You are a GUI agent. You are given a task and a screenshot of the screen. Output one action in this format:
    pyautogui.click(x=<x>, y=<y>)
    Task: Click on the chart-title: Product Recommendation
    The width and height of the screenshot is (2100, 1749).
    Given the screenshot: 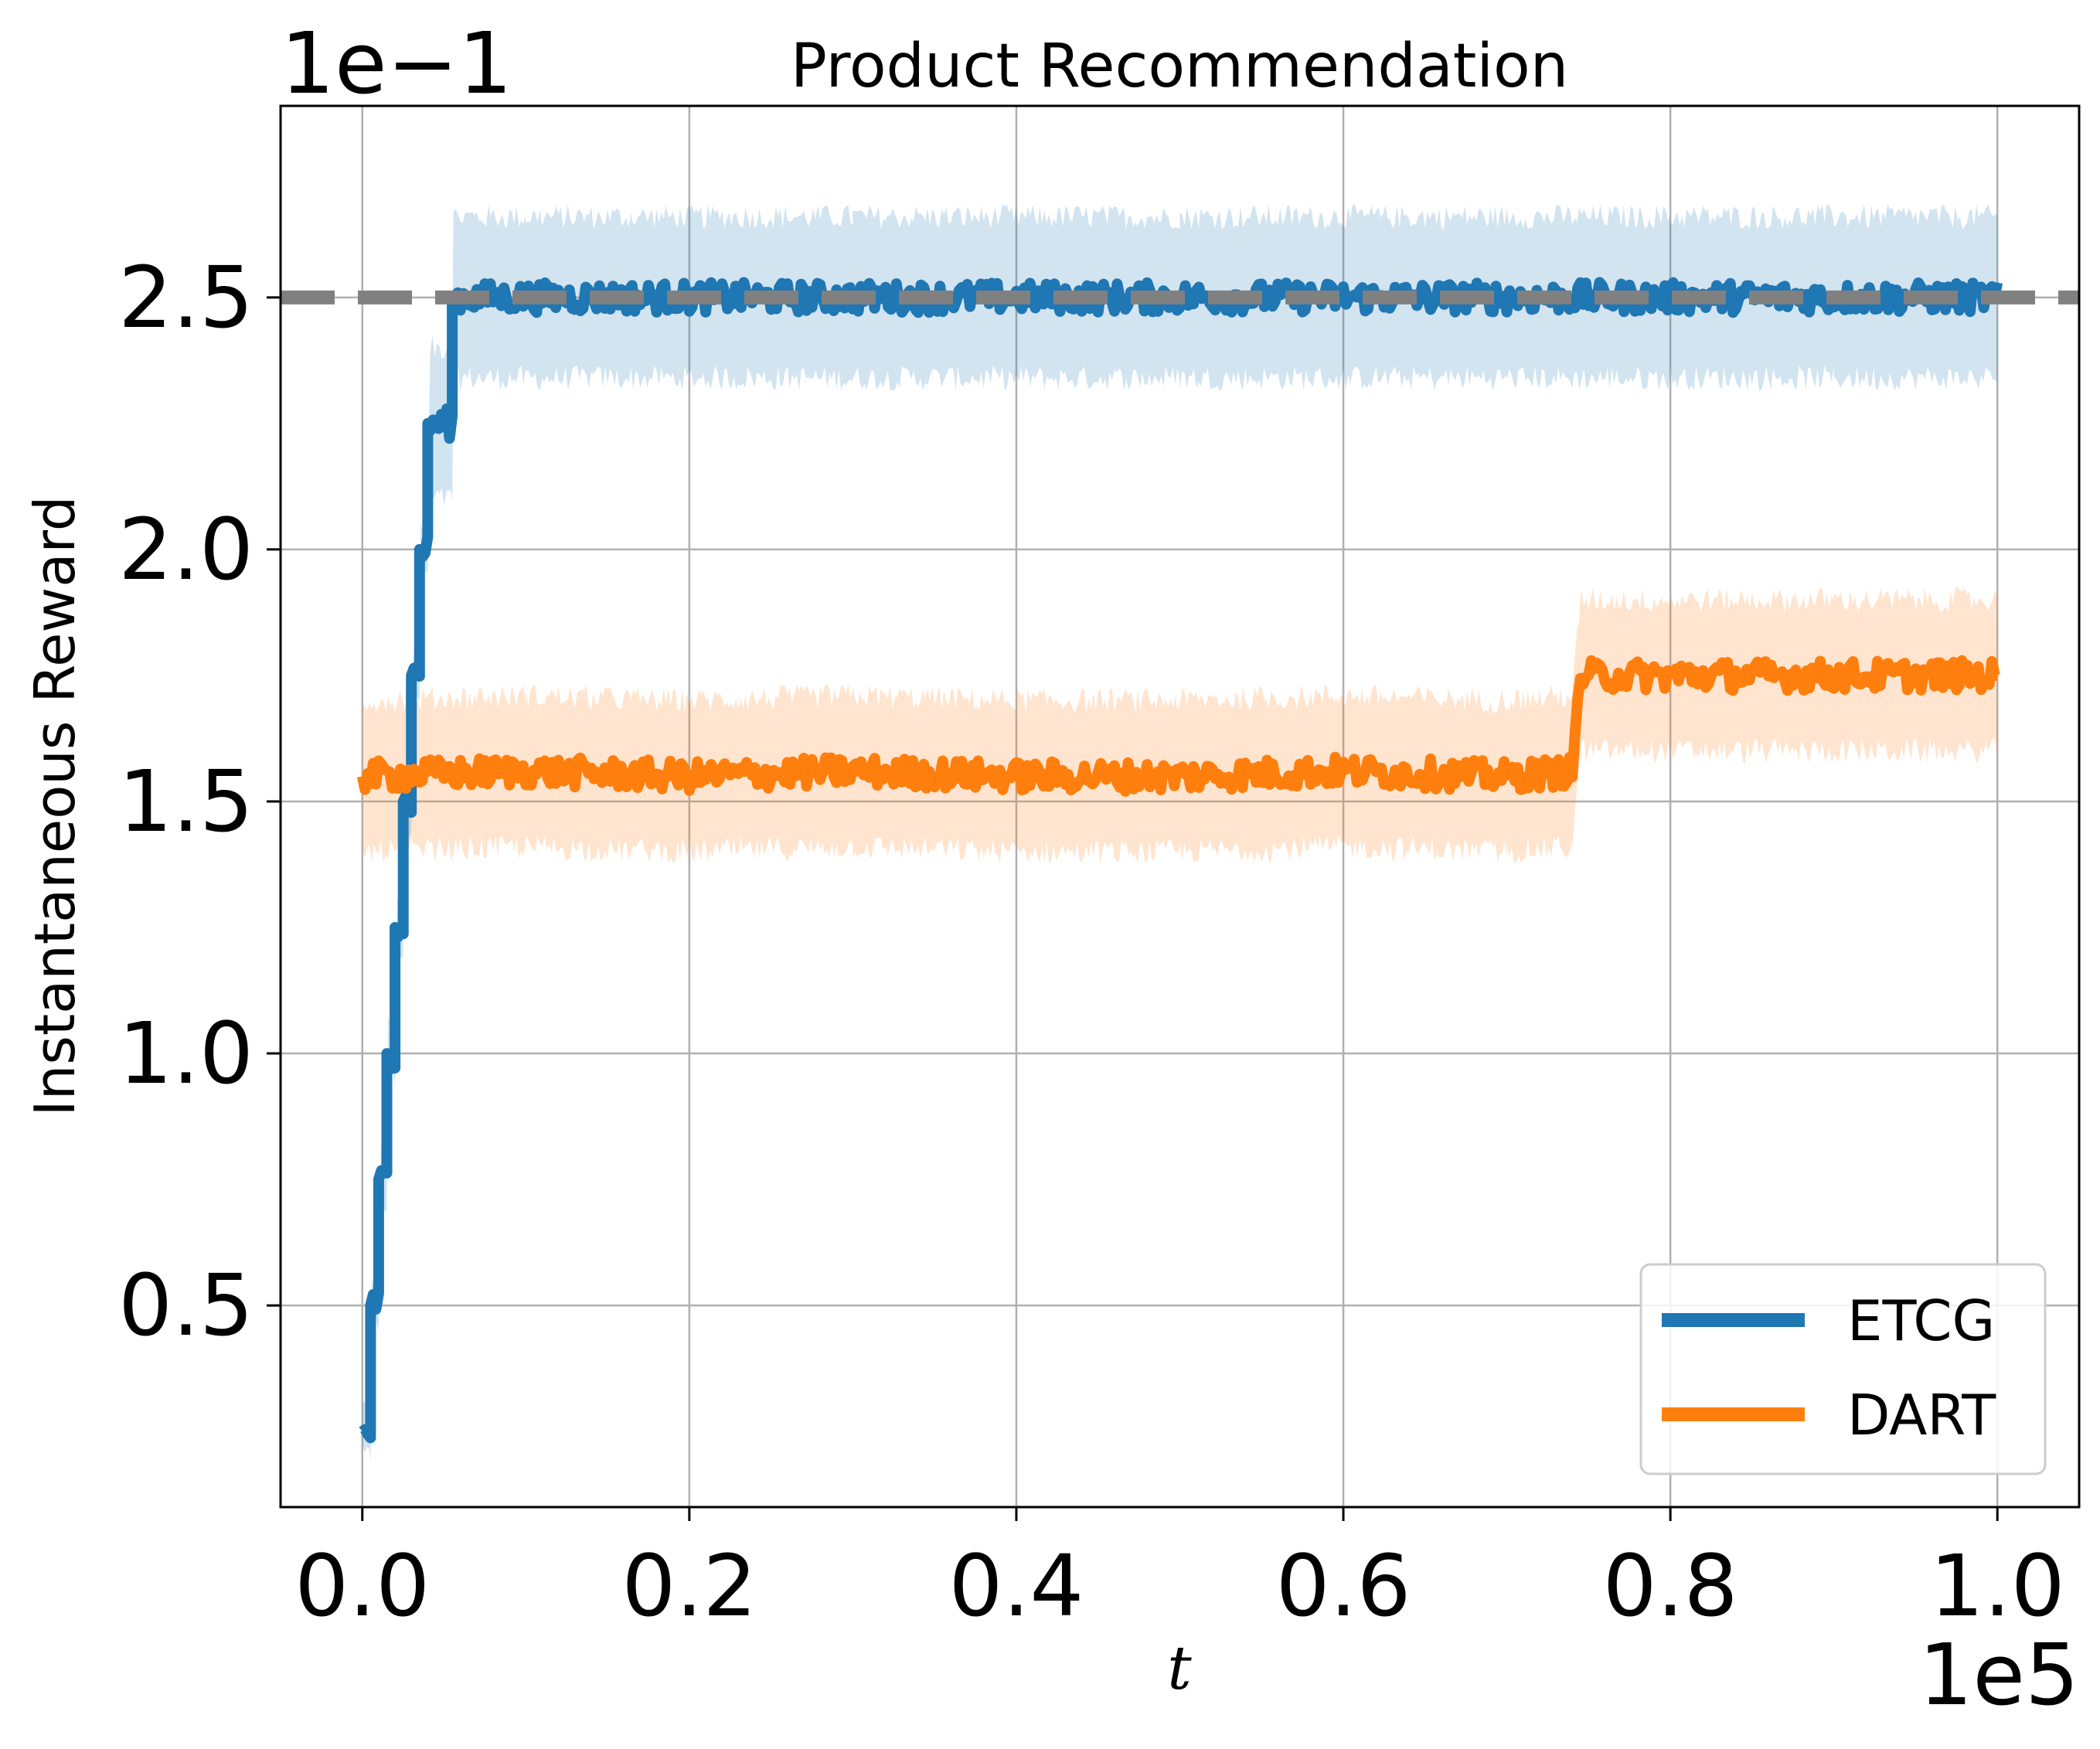 What is the action you would take?
    pyautogui.click(x=1179, y=66)
    